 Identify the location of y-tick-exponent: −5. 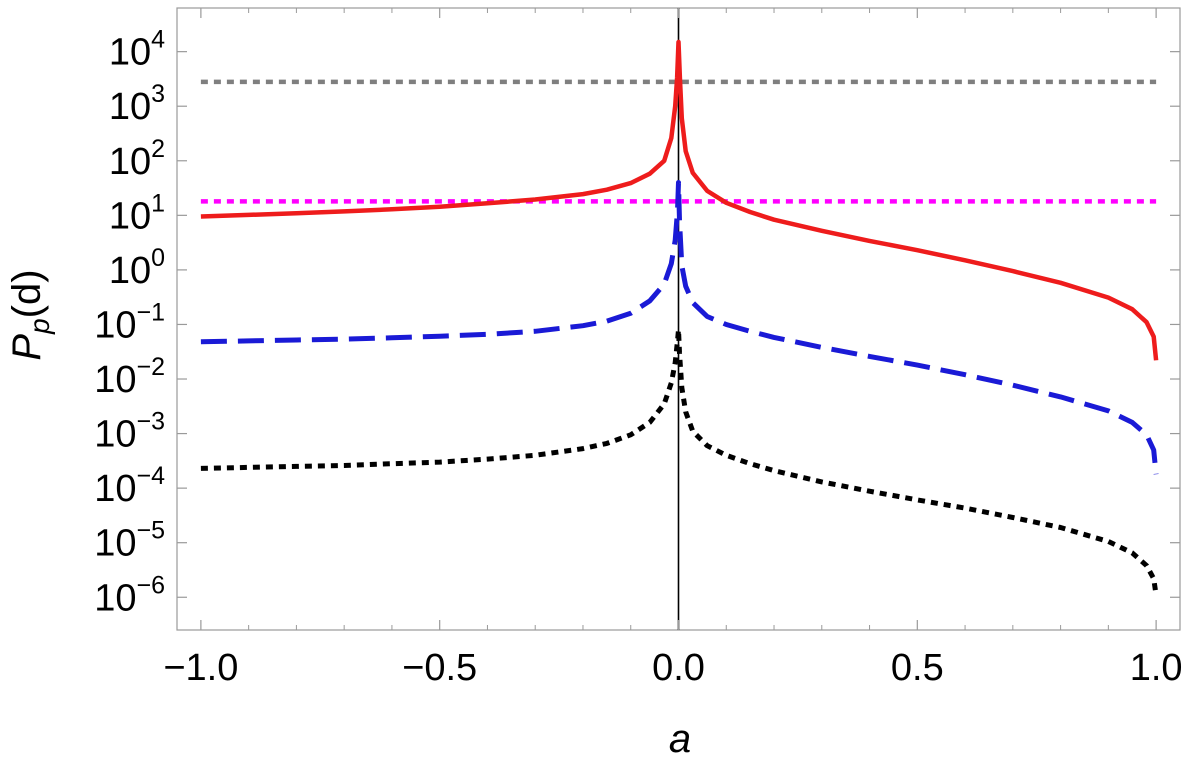
(150, 531).